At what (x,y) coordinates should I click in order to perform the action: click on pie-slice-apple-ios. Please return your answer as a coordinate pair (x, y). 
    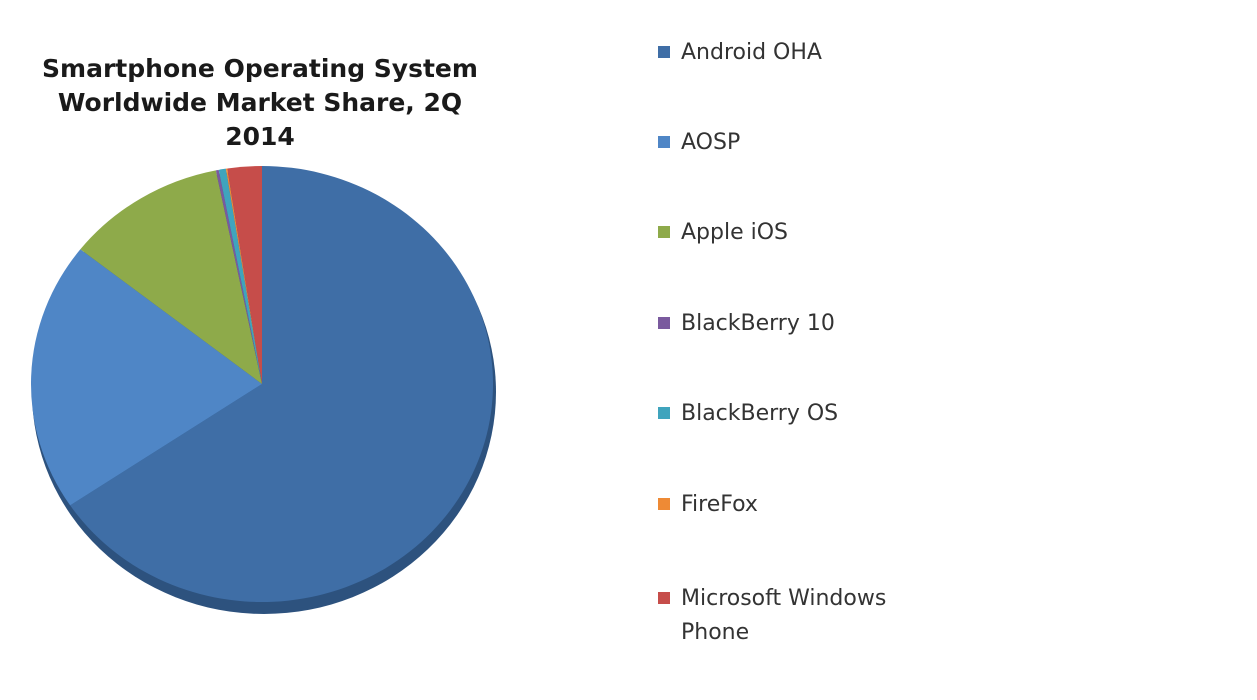
    Looking at the image, I should click on (171, 277).